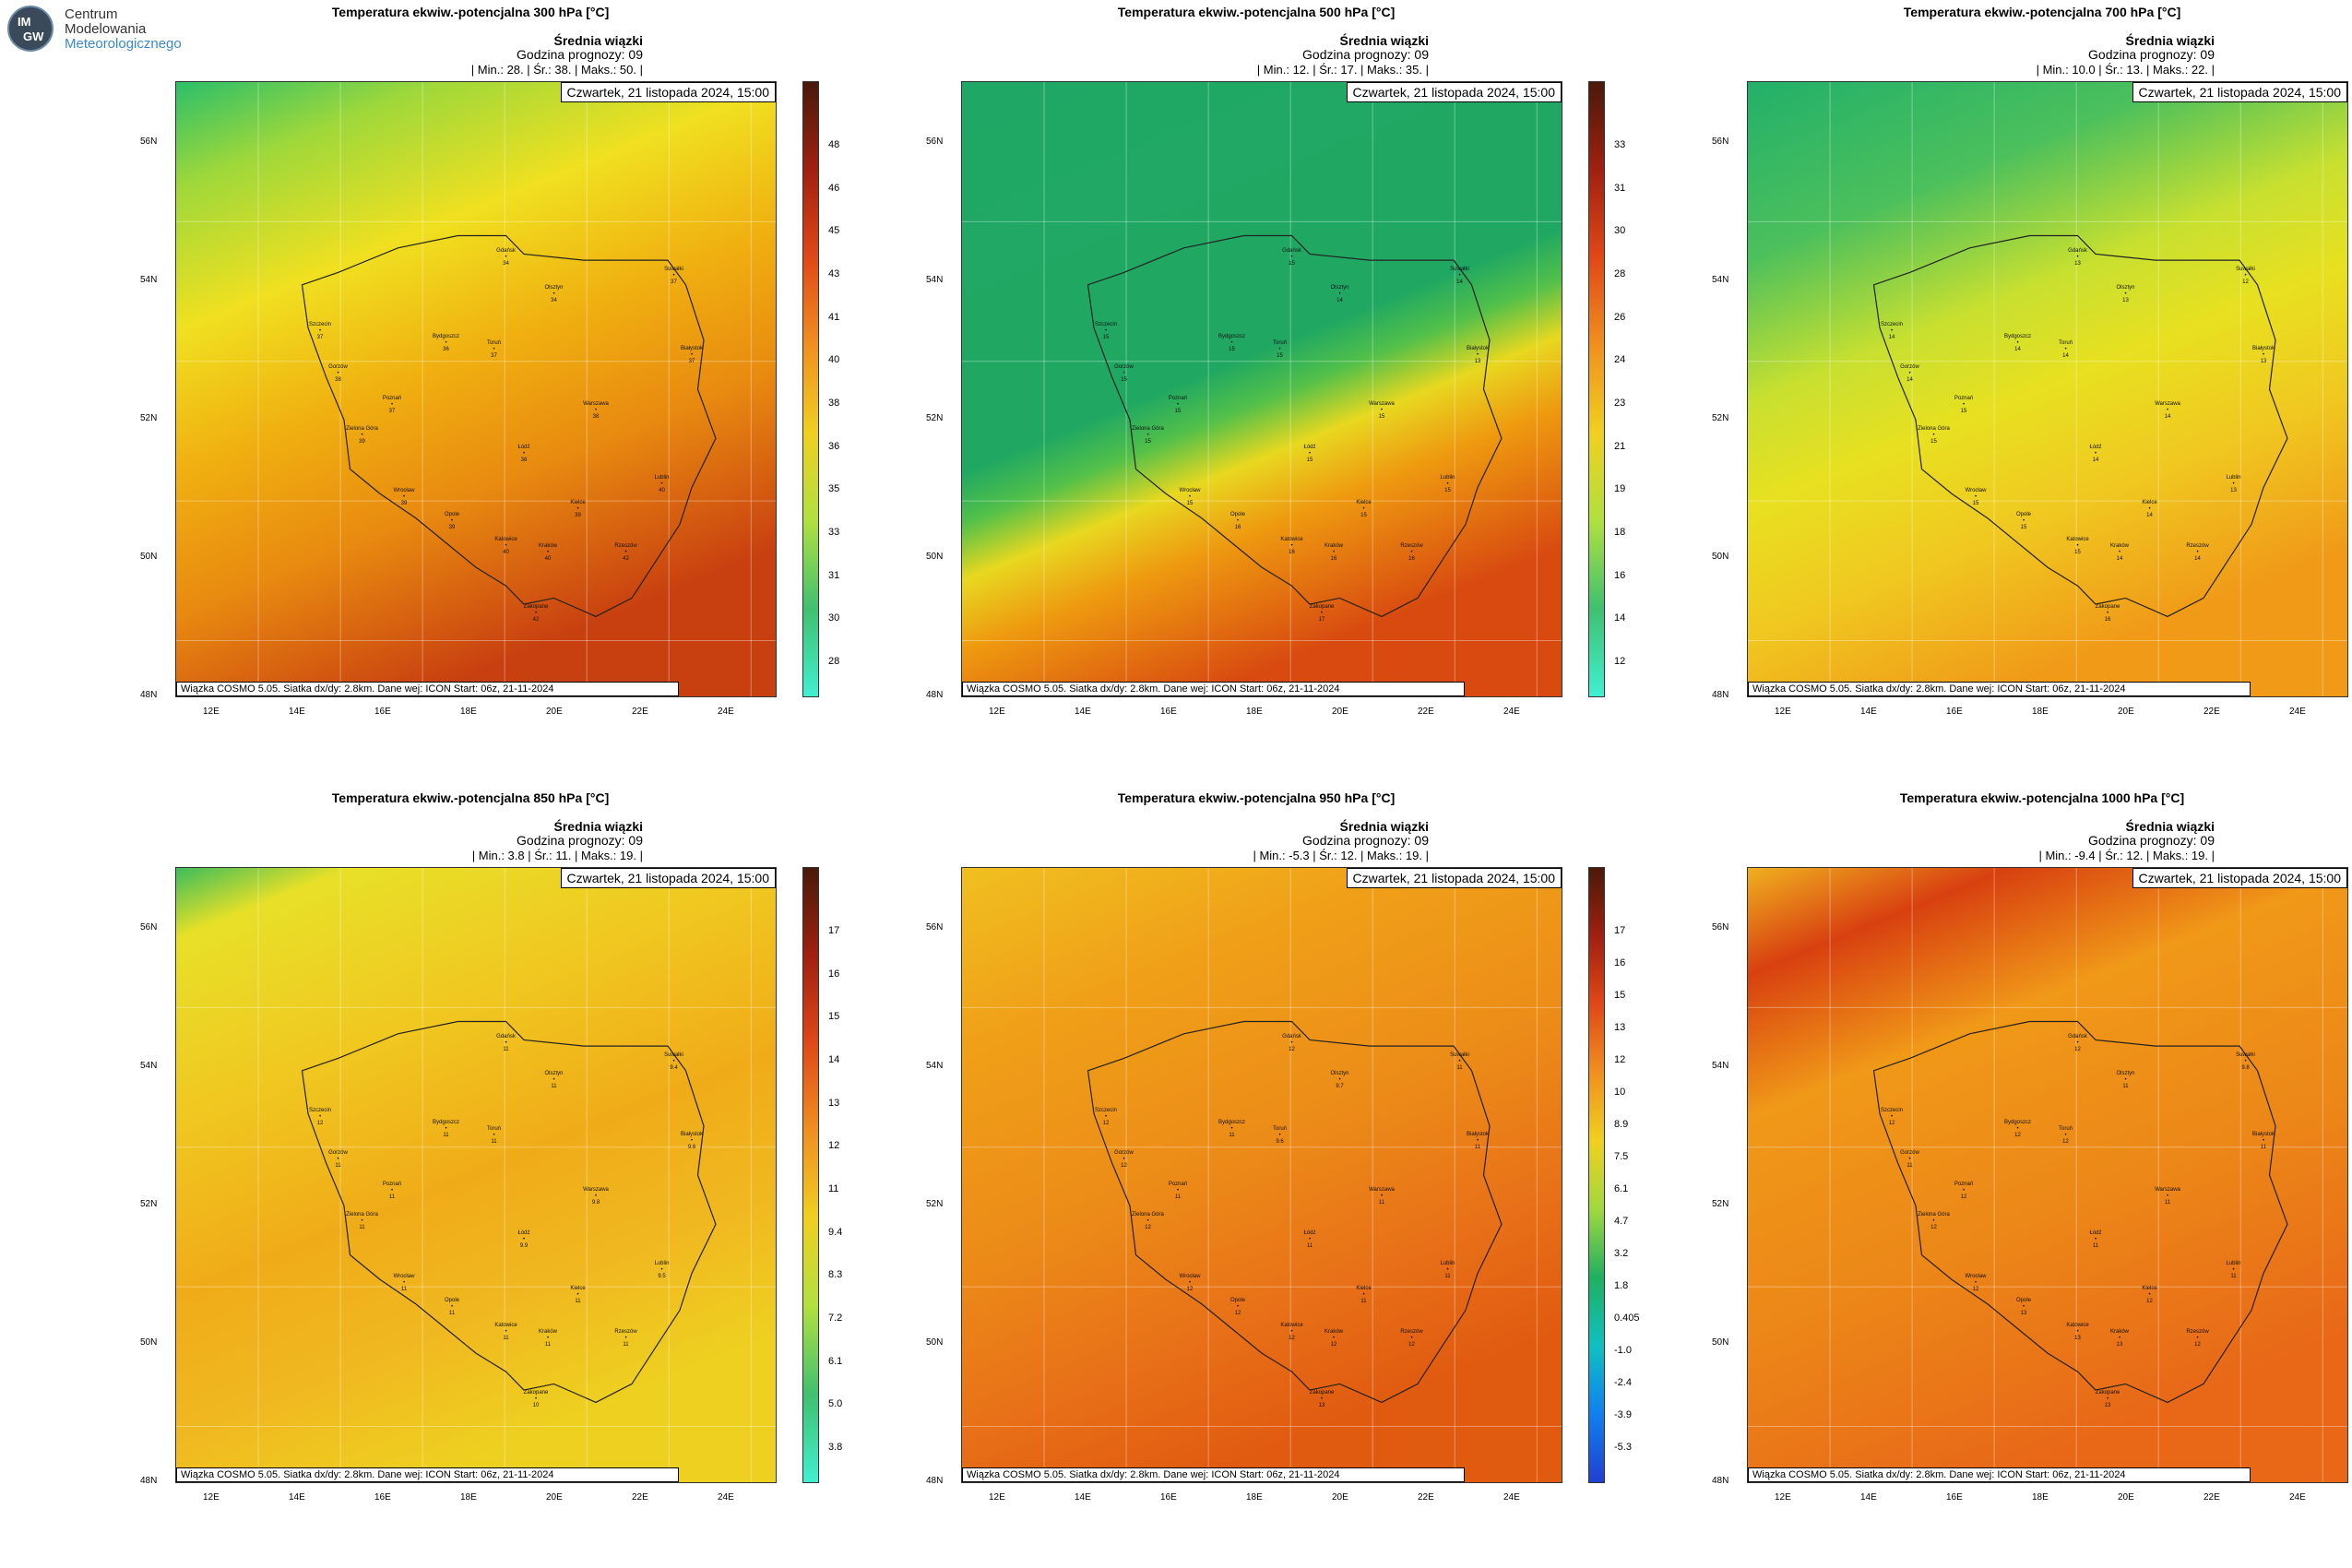 The height and width of the screenshot is (1568, 2352). What do you see at coordinates (1623, 1414) in the screenshot?
I see `colorbar-label: -3.9` at bounding box center [1623, 1414].